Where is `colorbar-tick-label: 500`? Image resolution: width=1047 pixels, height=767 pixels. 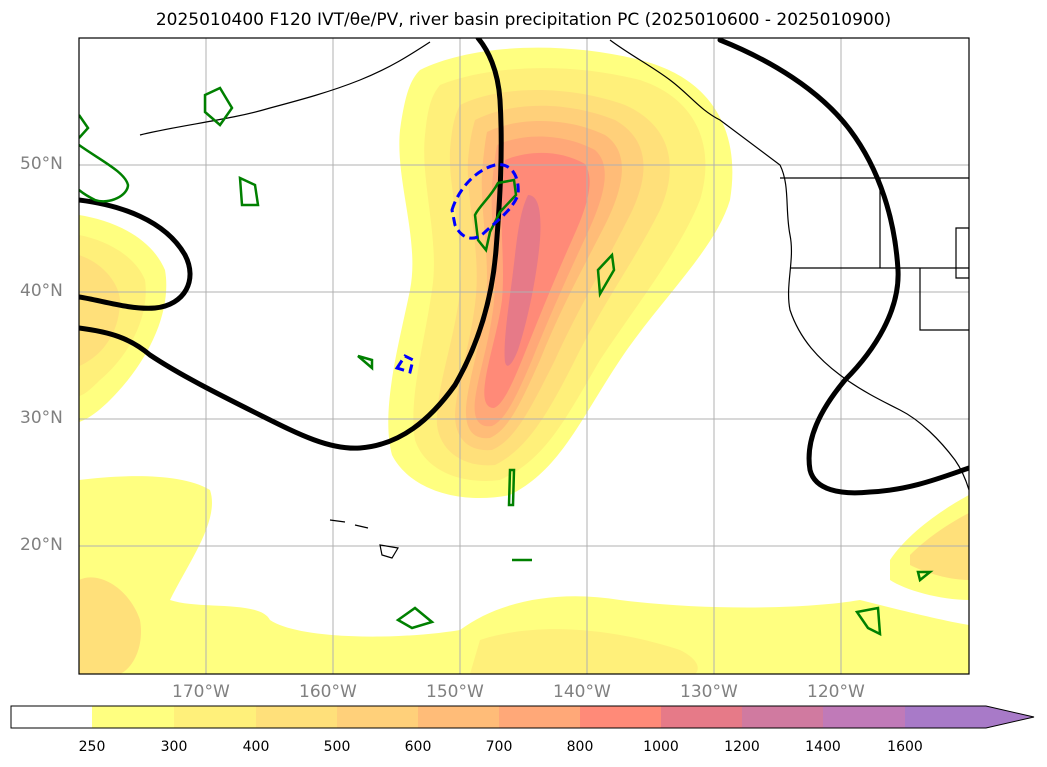
colorbar-tick-label: 500 is located at coordinates (337, 747).